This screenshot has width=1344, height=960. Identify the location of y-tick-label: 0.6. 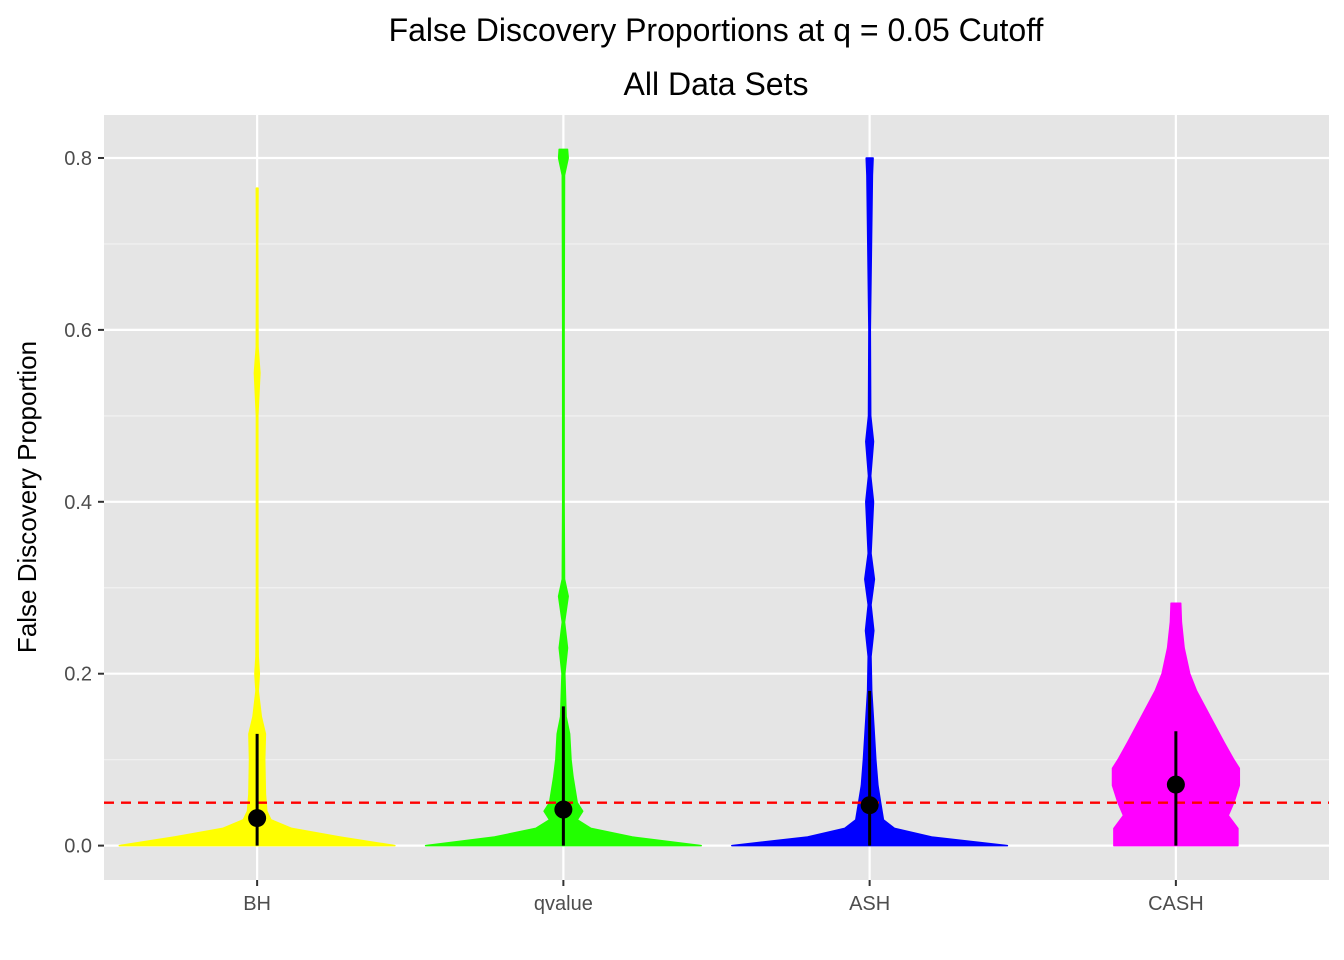
(78, 331).